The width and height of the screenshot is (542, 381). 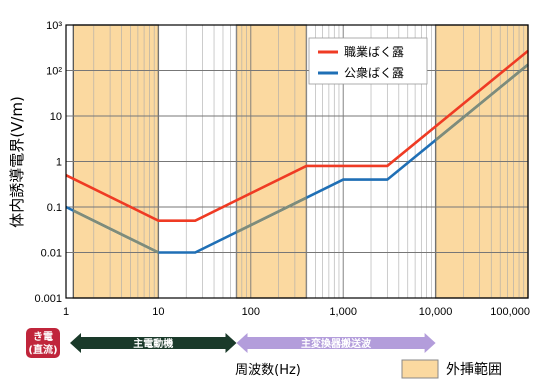 I want to click on extrapolation-key: 外挿範囲, so click(x=451, y=369).